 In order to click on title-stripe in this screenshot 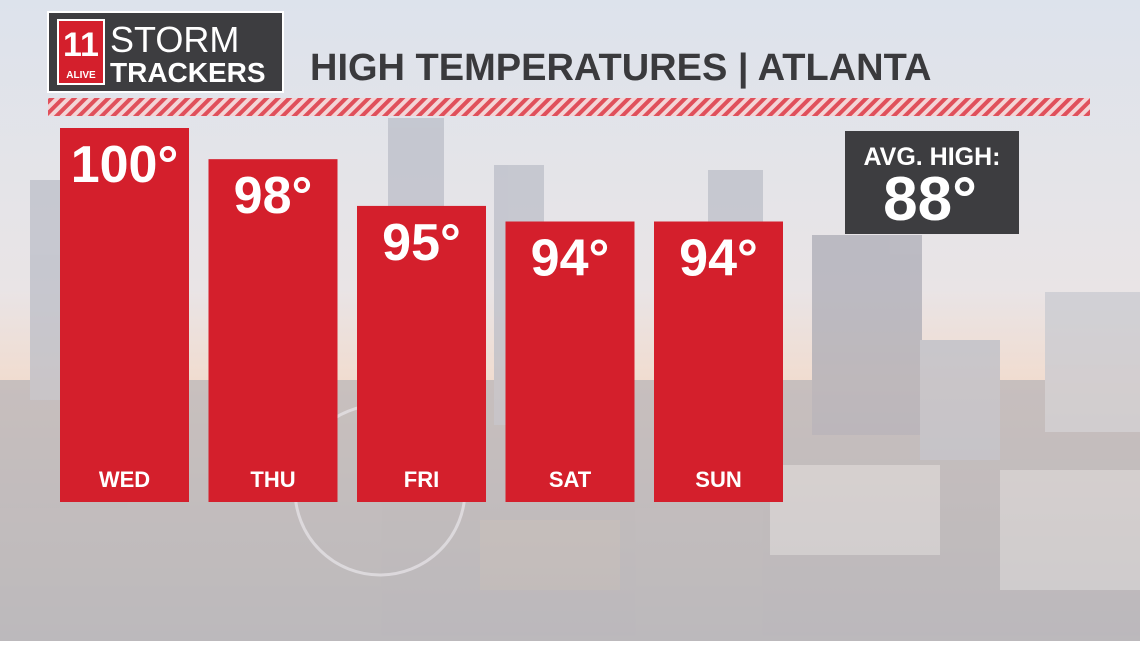, I will do `click(569, 107)`.